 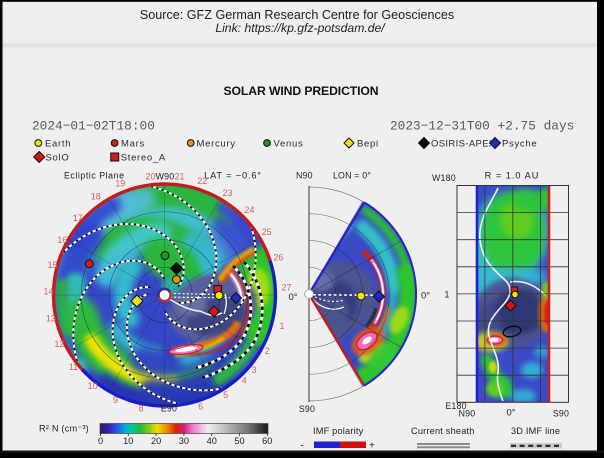 What do you see at coordinates (300, 28) in the screenshot?
I see `svg-text:Link: https://kp.gfz-potsdam.d: Link: https://kp.gfz-potsdam.de/` at bounding box center [300, 28].